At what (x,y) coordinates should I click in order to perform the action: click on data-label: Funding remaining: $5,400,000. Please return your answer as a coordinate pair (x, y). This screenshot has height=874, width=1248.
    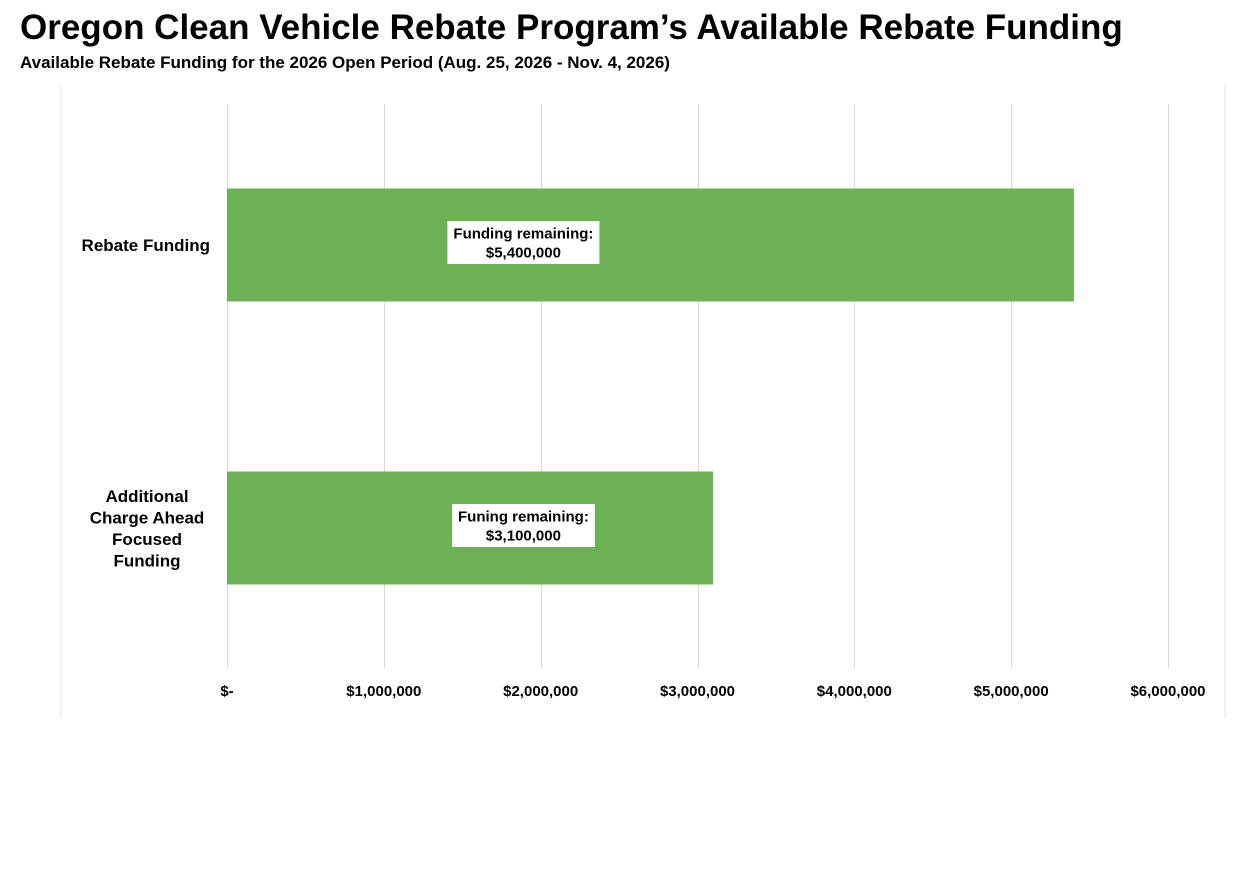
    Looking at the image, I should click on (523, 242).